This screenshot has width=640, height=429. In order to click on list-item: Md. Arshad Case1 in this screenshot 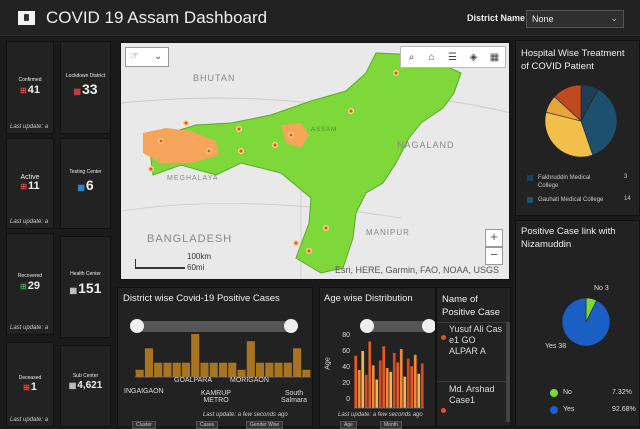, I will do `click(472, 398)`.